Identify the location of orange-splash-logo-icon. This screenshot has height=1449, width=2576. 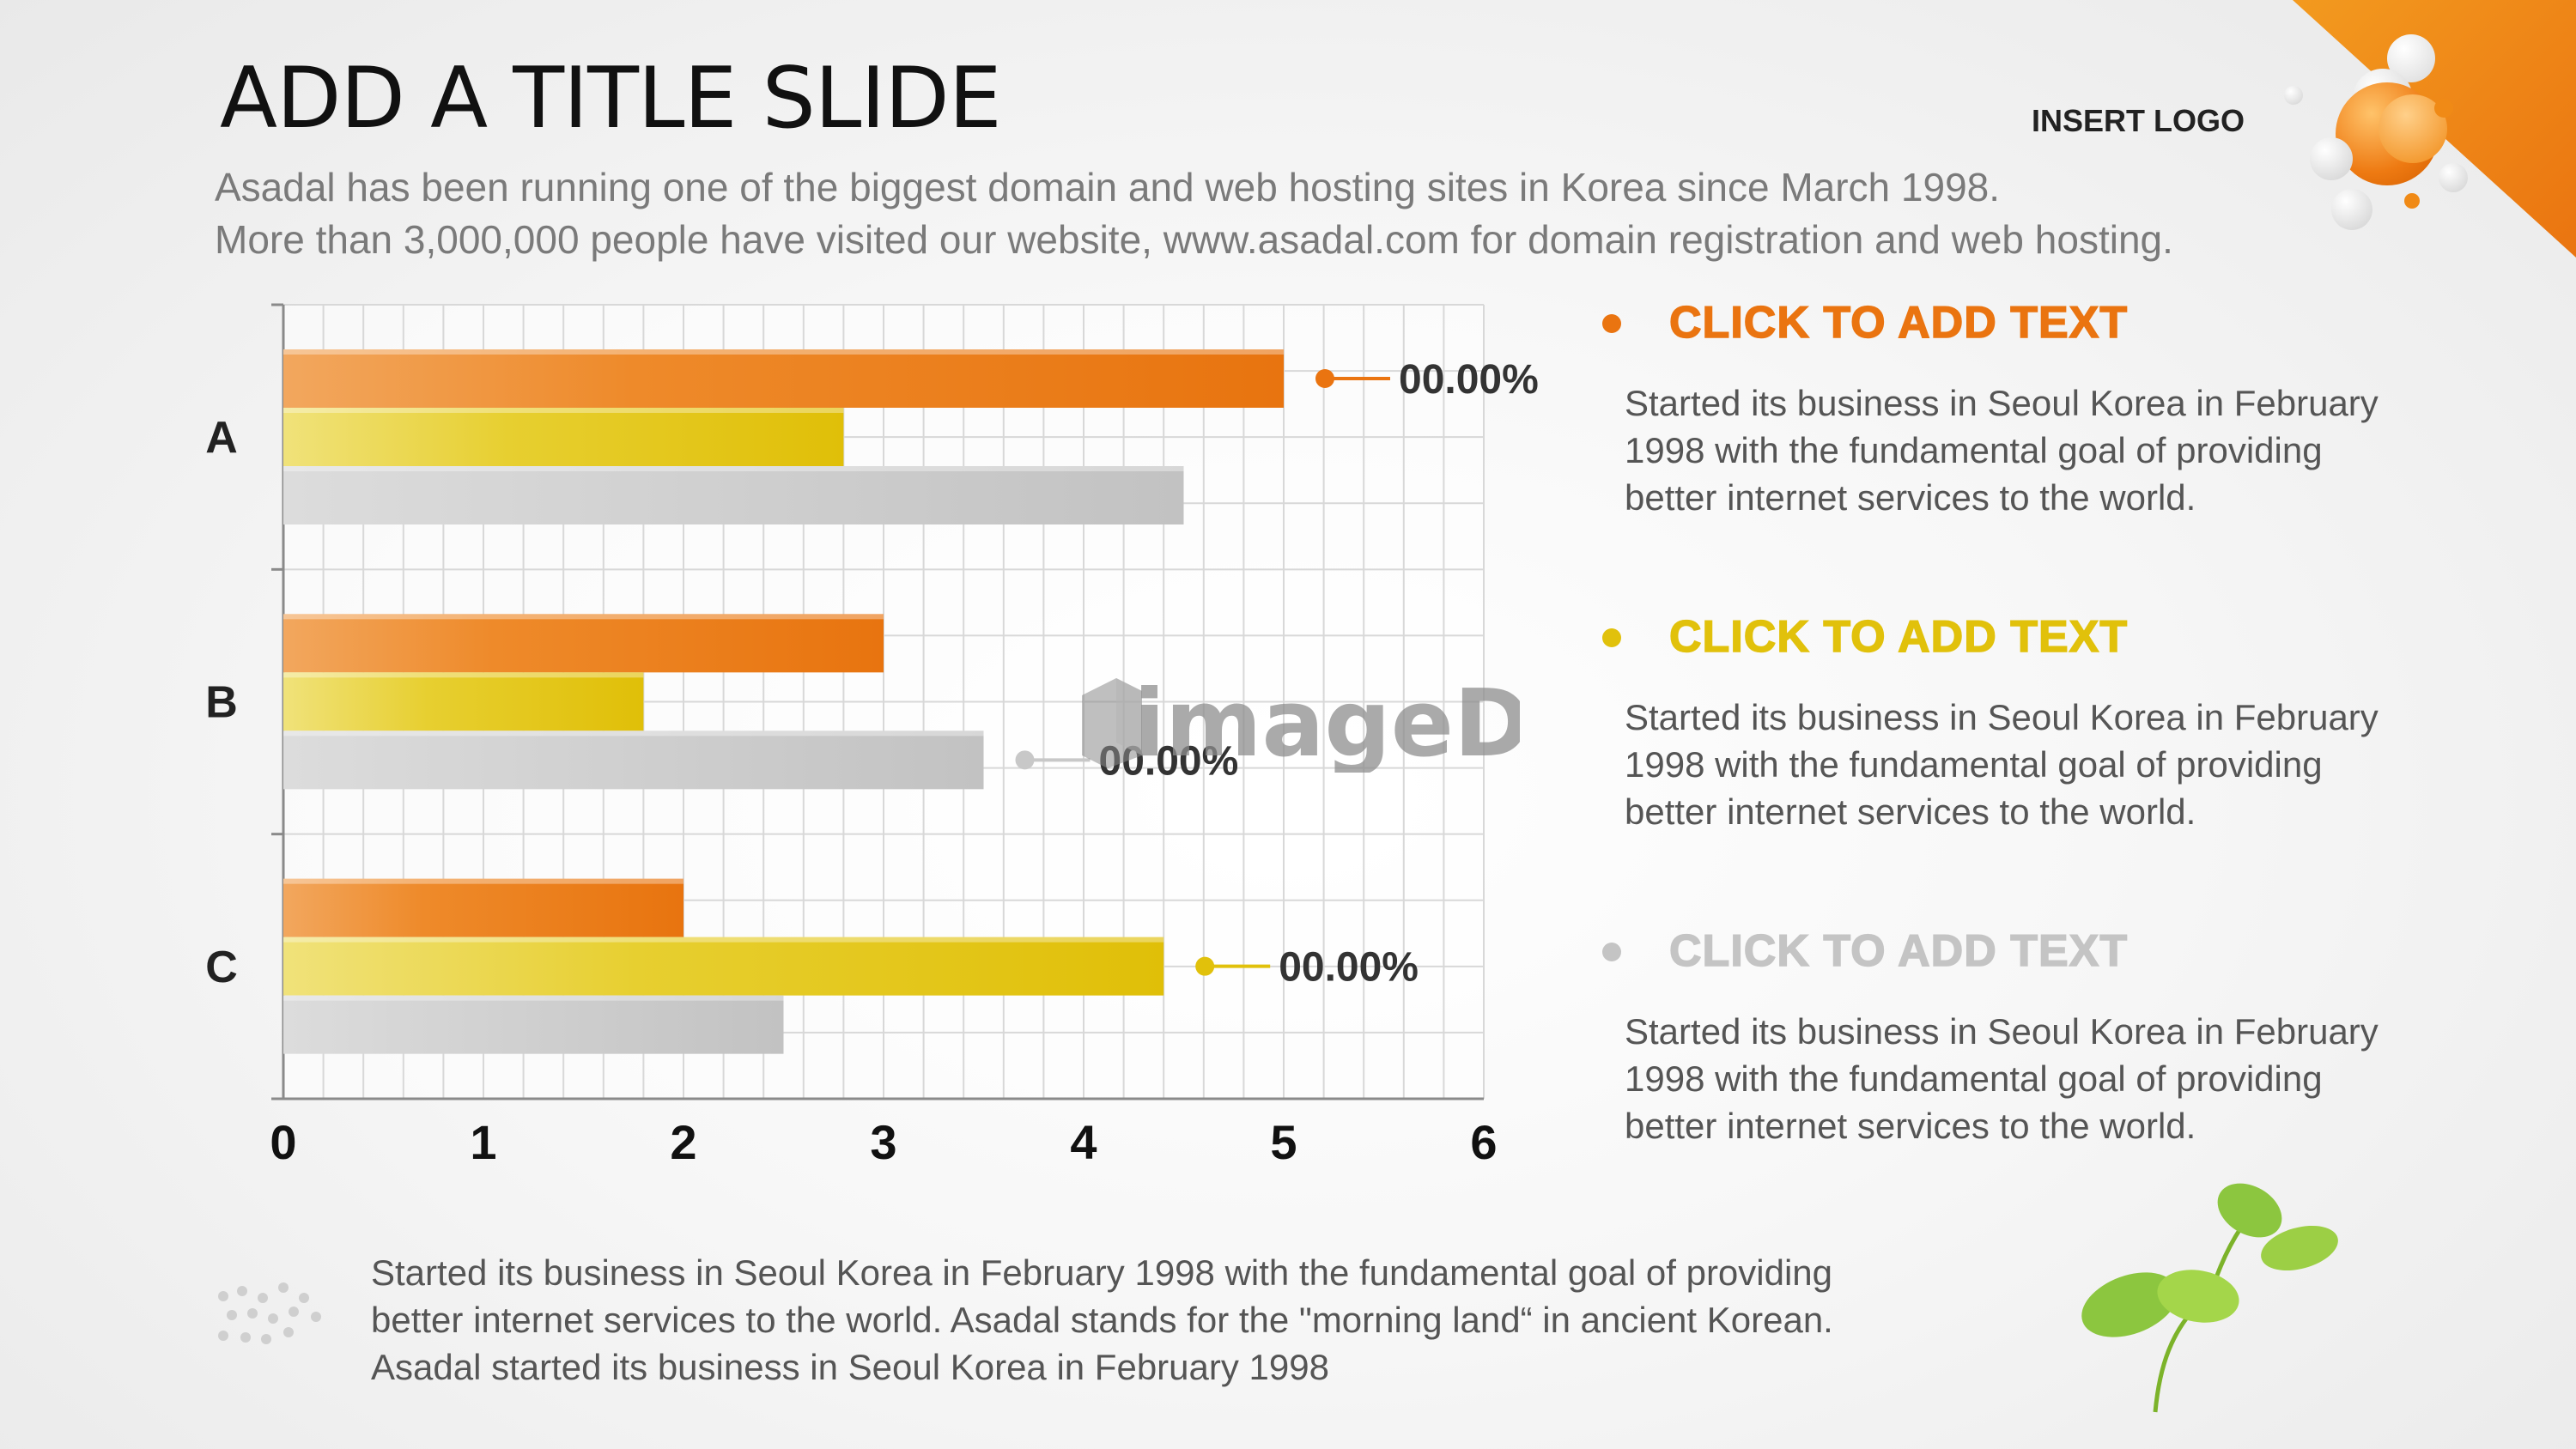
(2396, 133).